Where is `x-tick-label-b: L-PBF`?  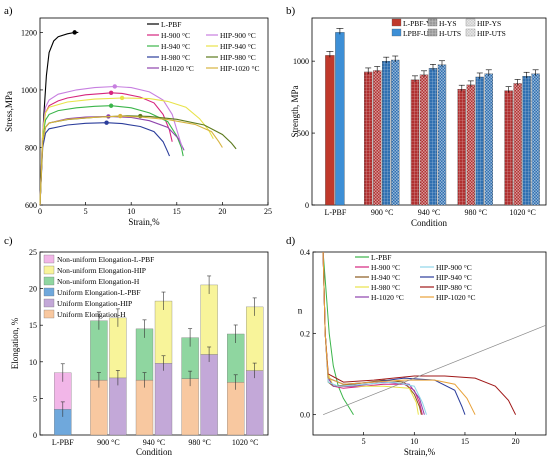 x-tick-label-b: L-PBF is located at coordinates (336, 212).